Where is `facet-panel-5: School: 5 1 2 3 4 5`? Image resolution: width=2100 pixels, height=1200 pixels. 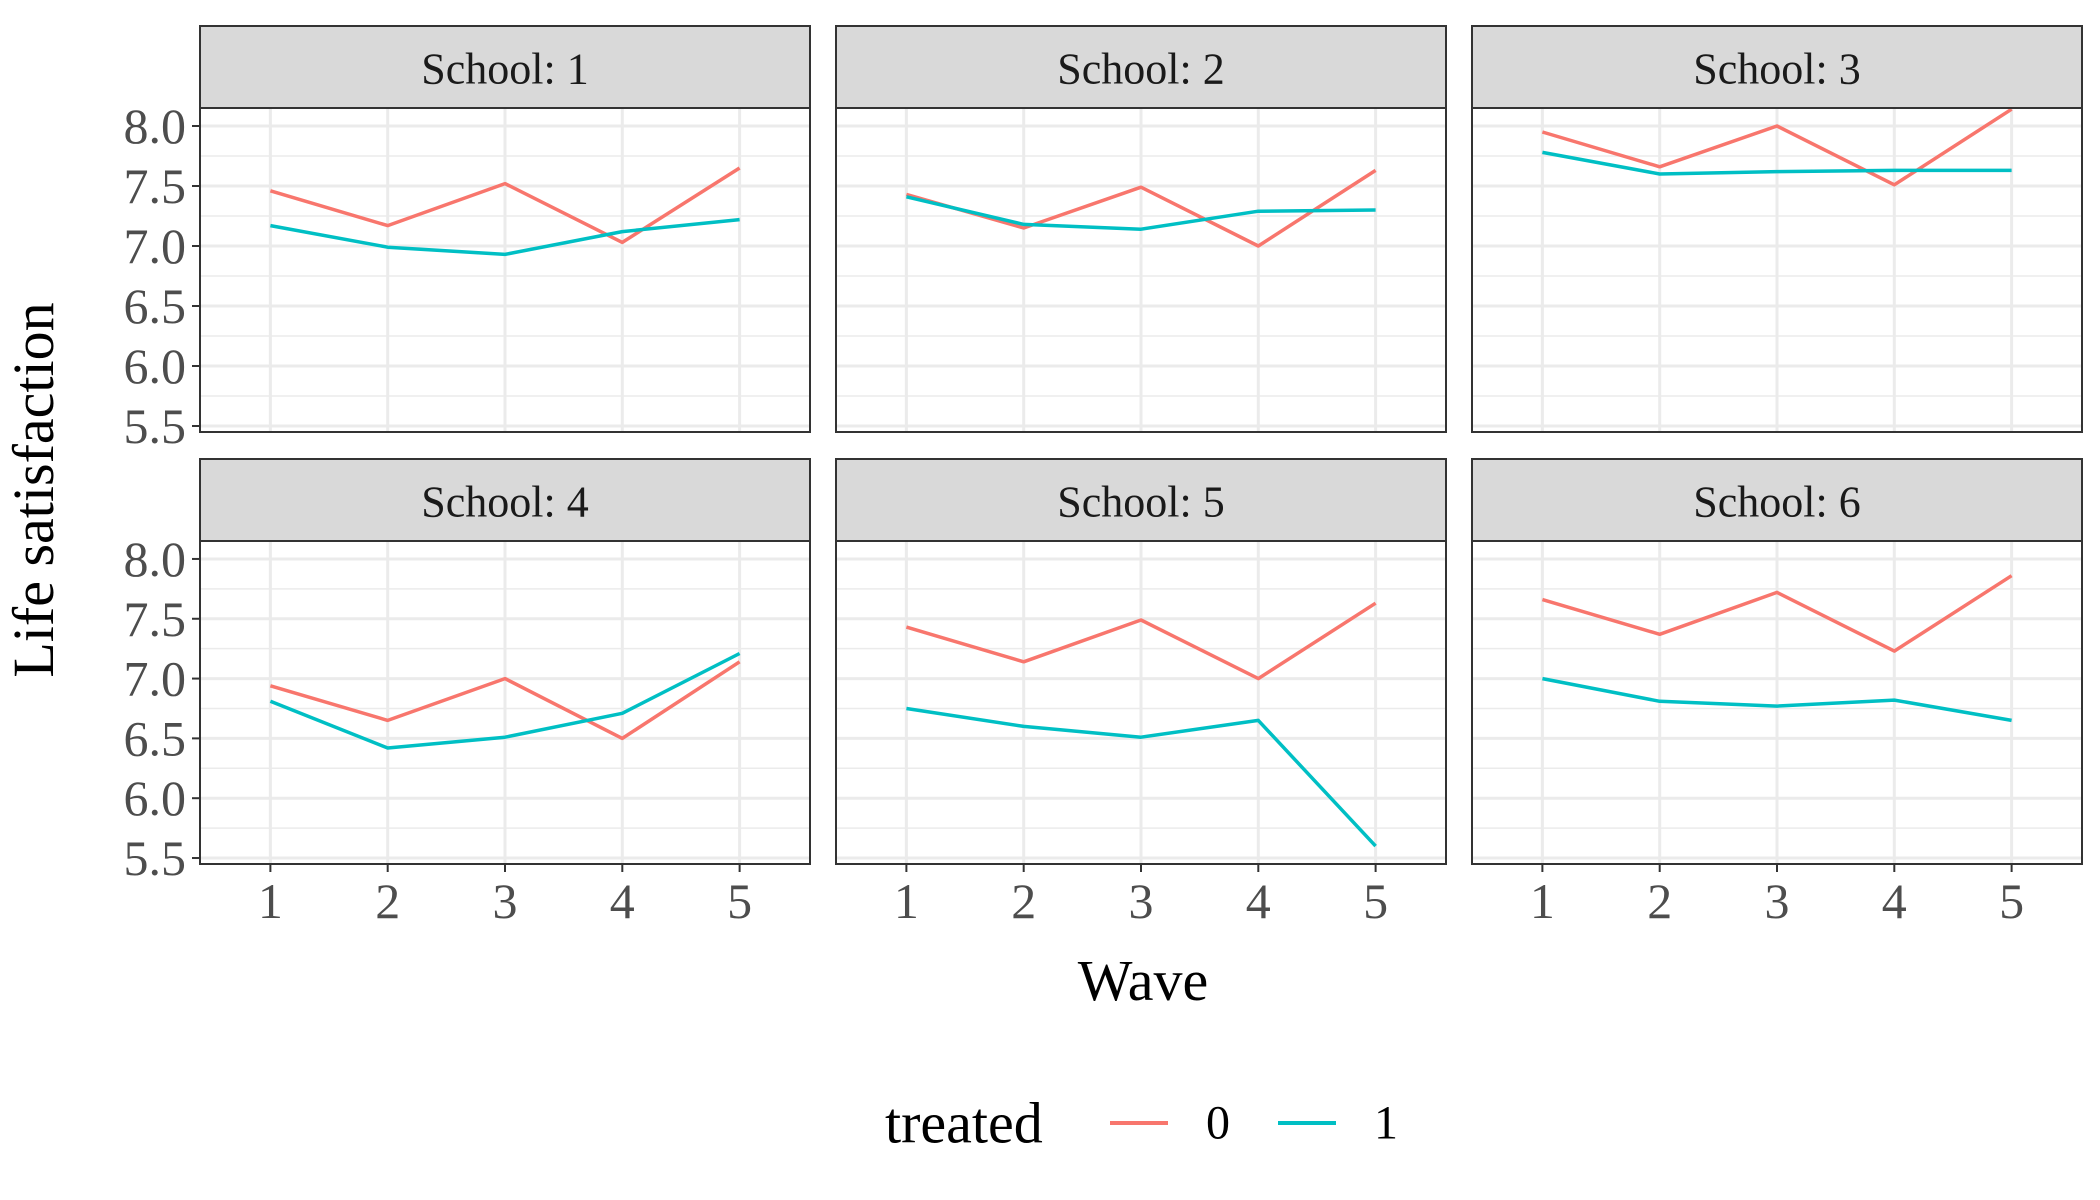 facet-panel-5: School: 5 1 2 3 4 5 is located at coordinates (1141, 693).